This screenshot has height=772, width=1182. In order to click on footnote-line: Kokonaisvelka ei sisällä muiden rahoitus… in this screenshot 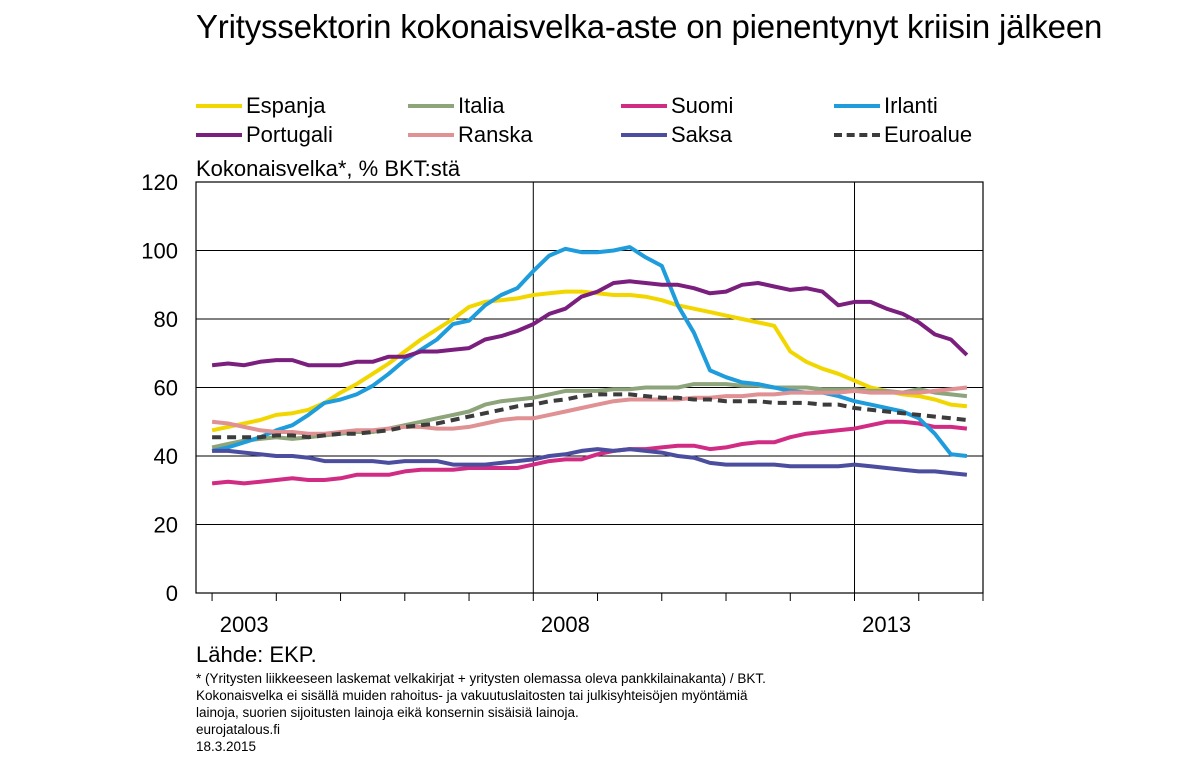, I will do `click(472, 695)`.